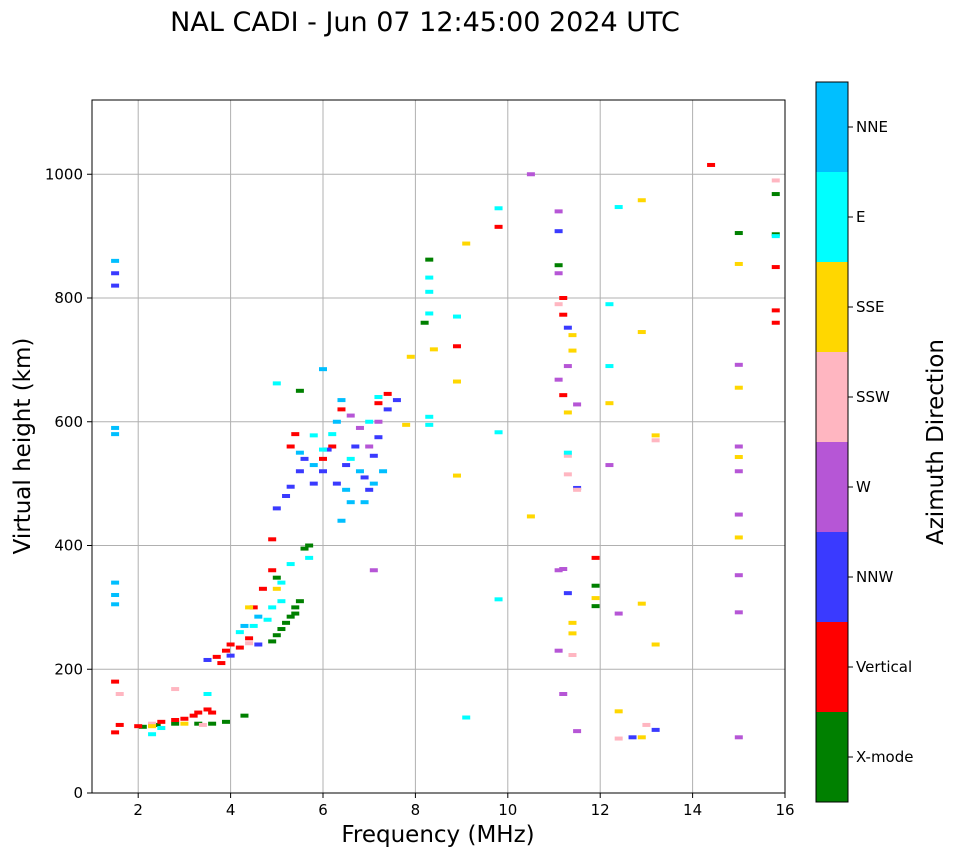  What do you see at coordinates (23, 446) in the screenshot?
I see `y-axis-label: Virtual height (km)` at bounding box center [23, 446].